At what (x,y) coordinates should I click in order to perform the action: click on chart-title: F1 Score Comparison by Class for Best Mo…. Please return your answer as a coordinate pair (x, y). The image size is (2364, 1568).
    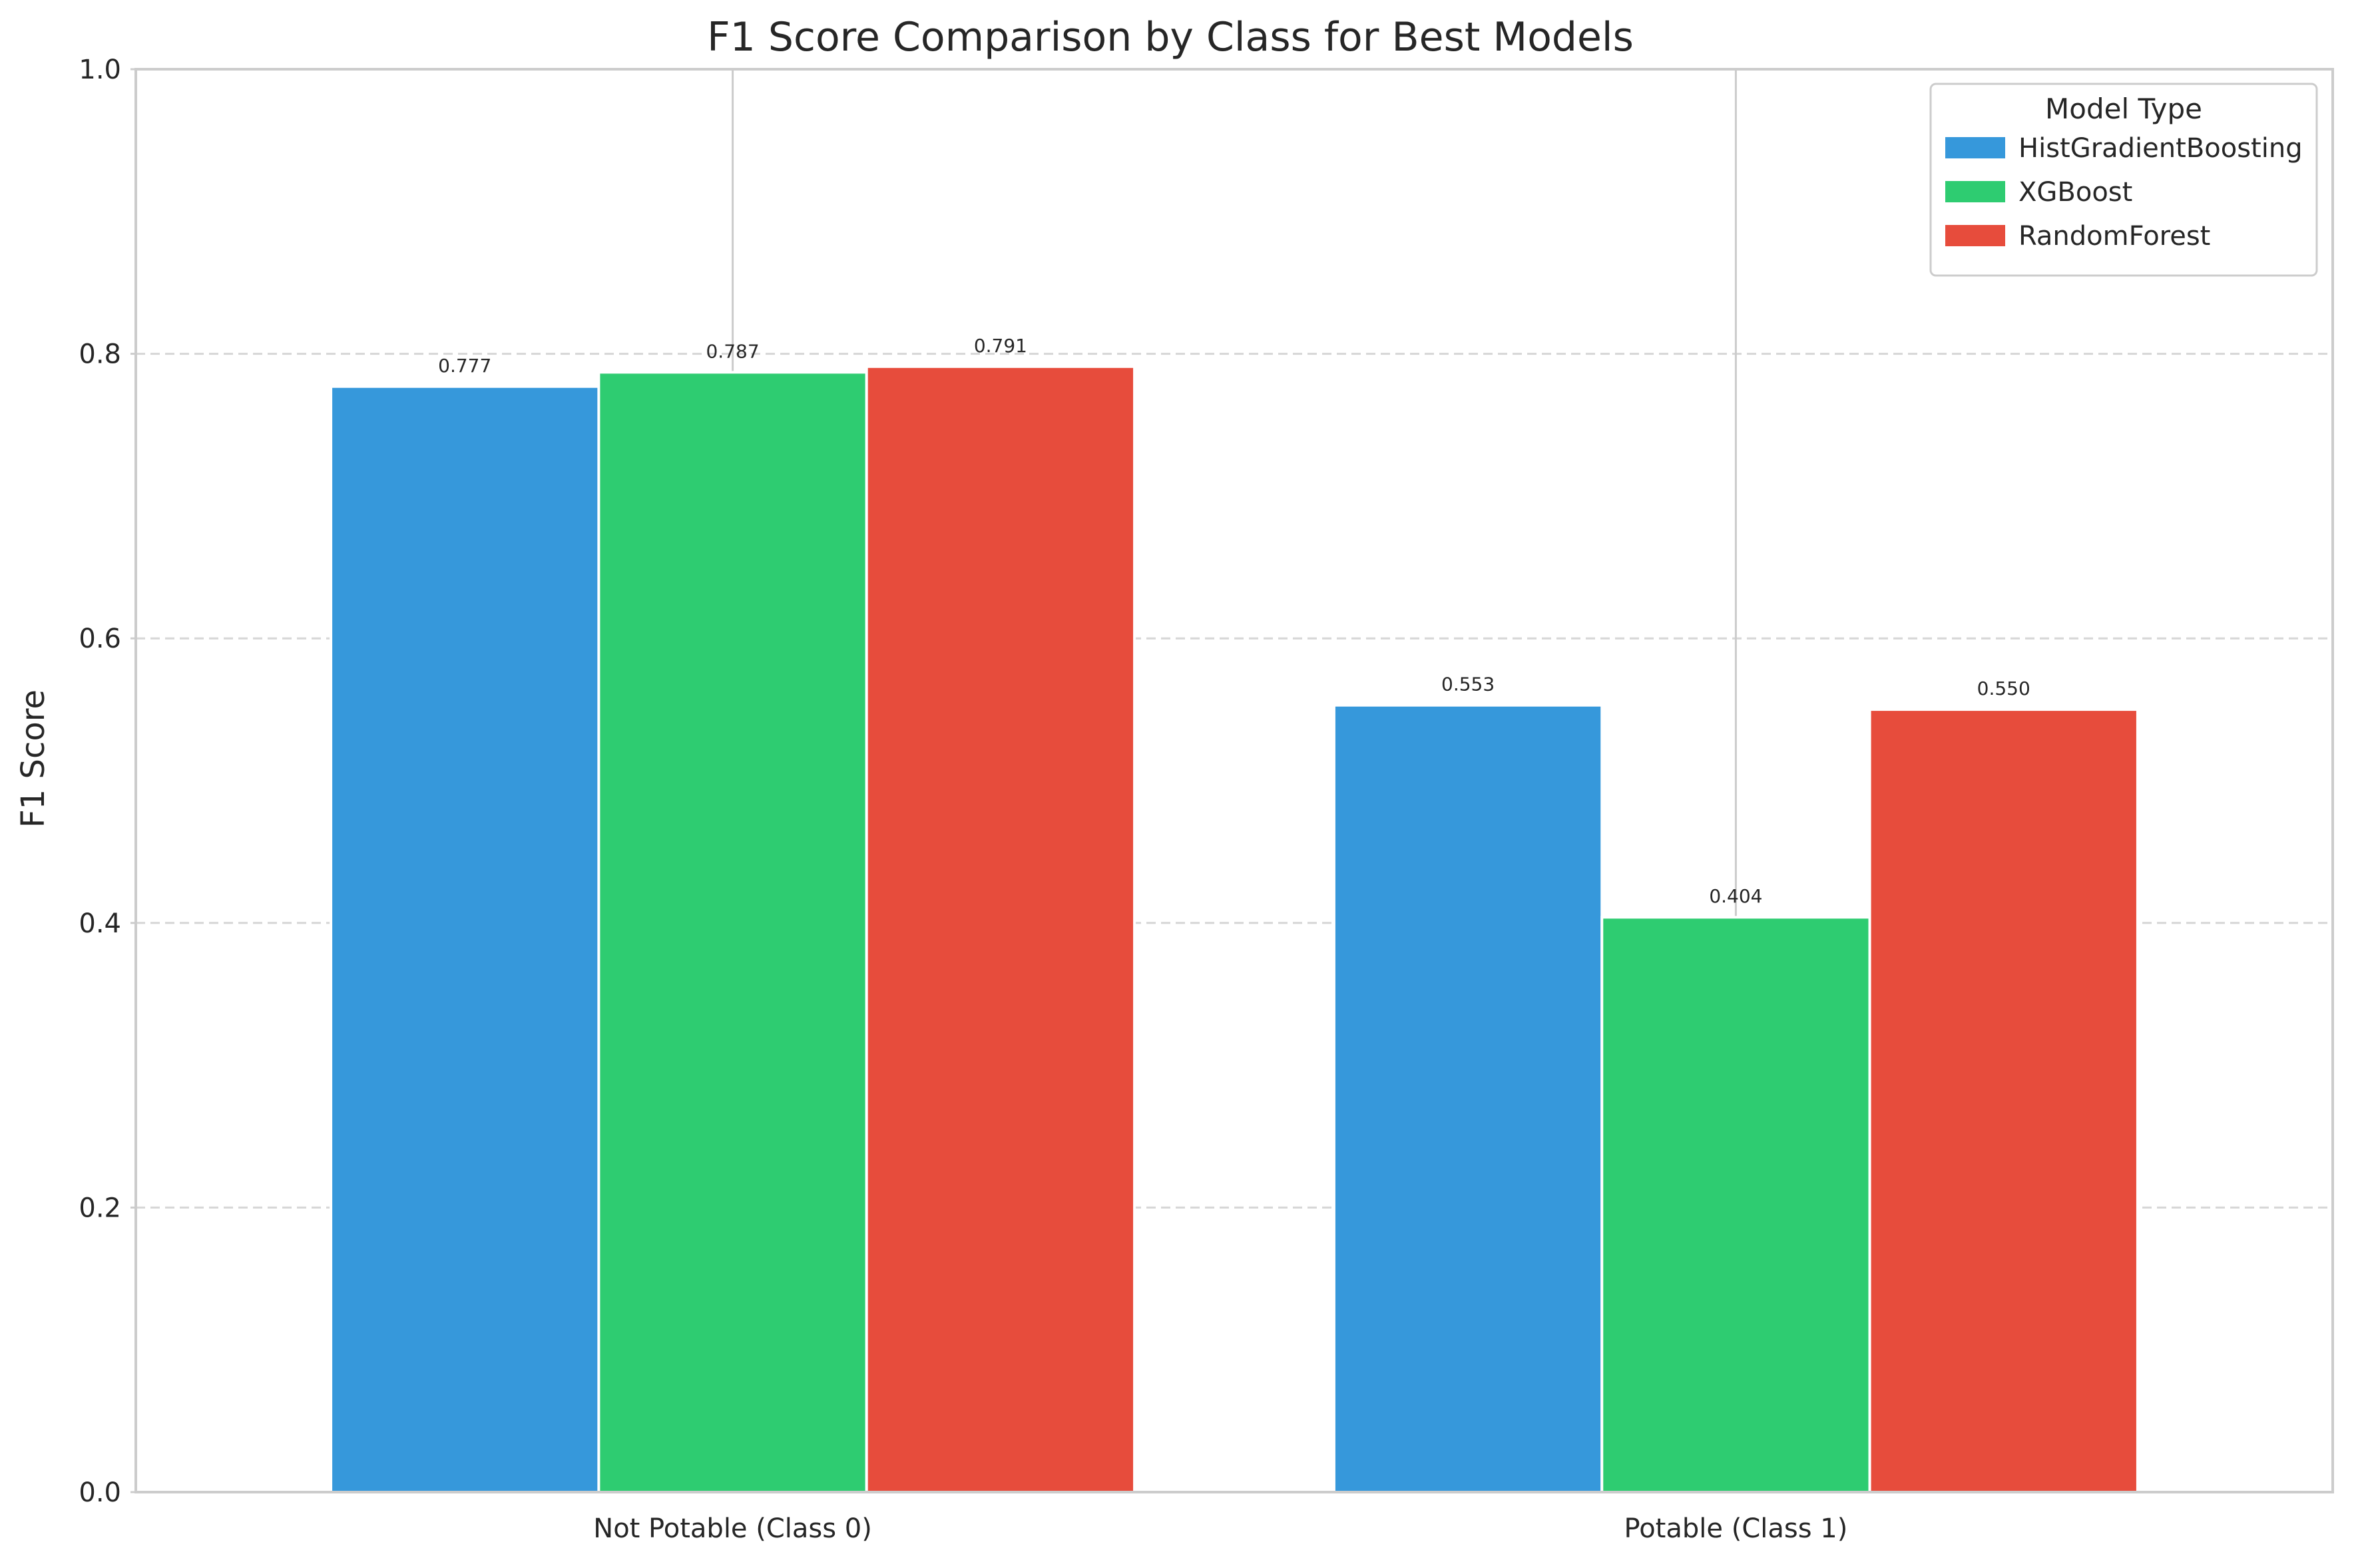
    Looking at the image, I should click on (1170, 37).